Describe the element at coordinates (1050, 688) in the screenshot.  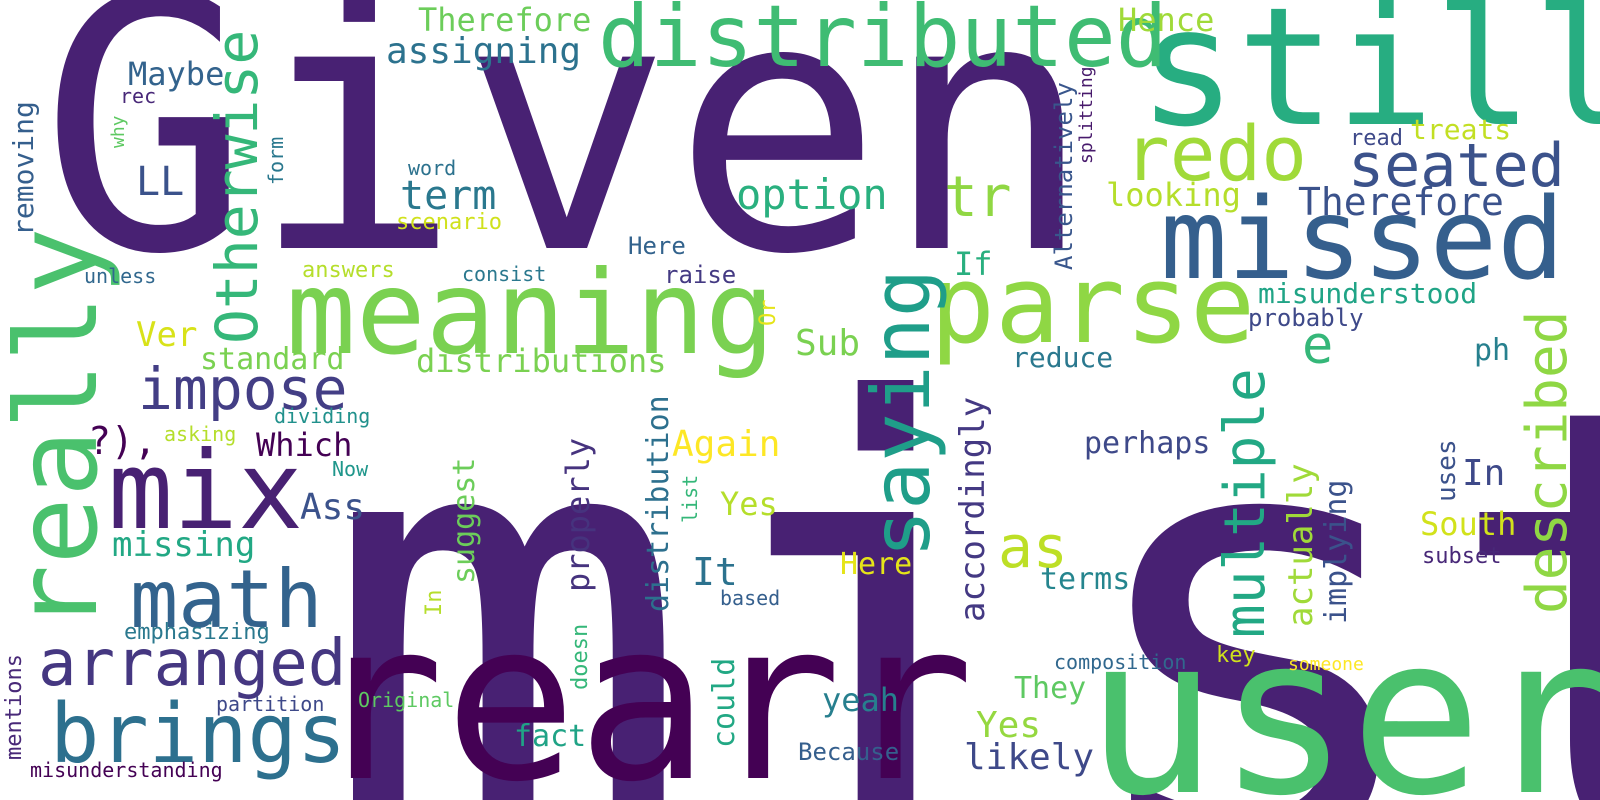
I see `cloud-word: They` at that location.